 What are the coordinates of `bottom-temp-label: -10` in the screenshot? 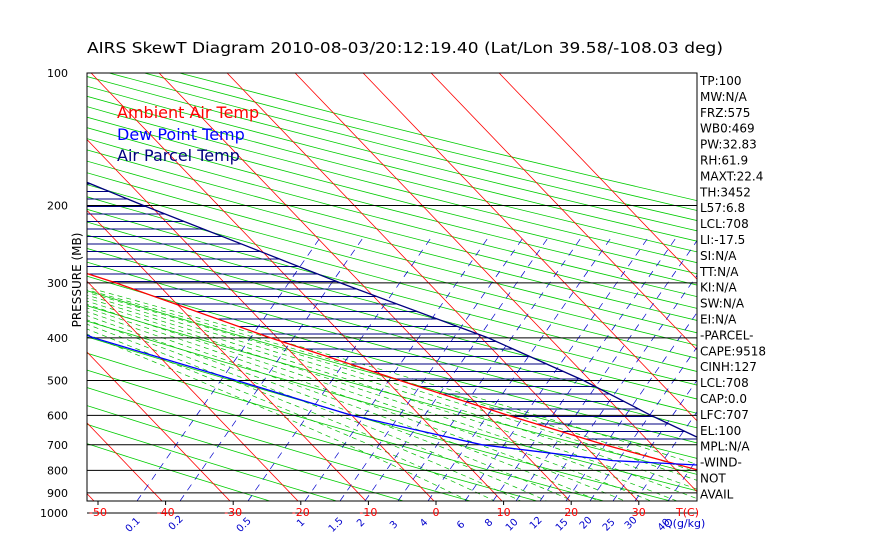 It's located at (368, 512).